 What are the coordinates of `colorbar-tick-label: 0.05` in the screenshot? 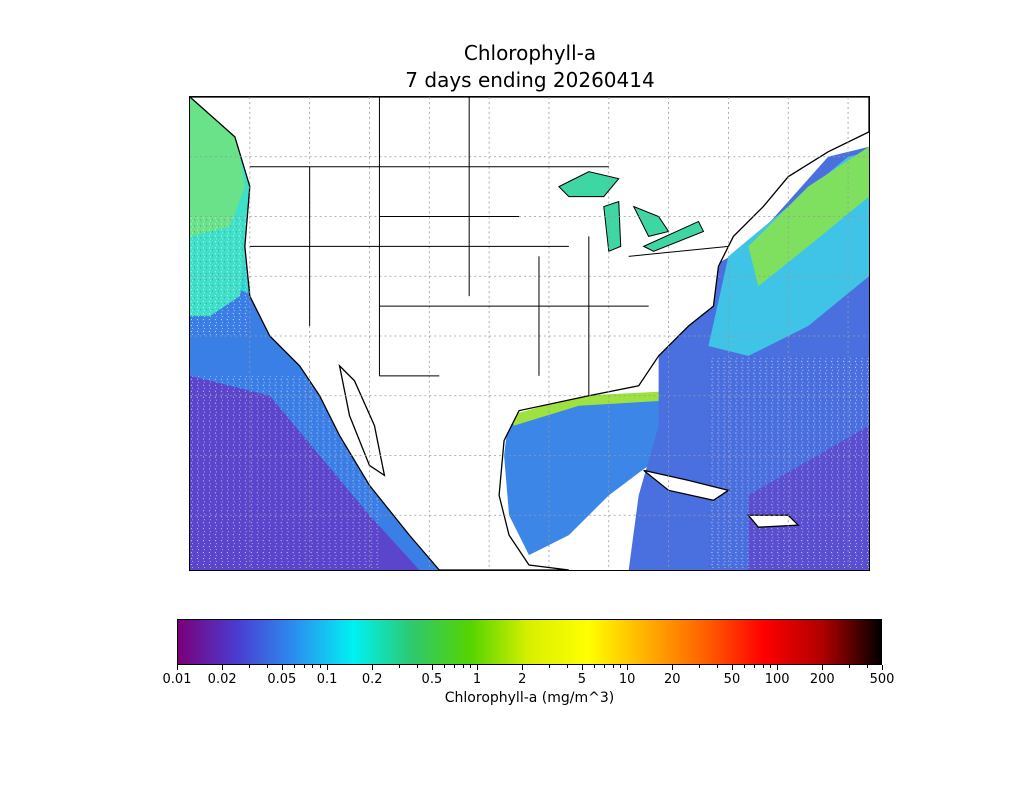 It's located at (282, 679).